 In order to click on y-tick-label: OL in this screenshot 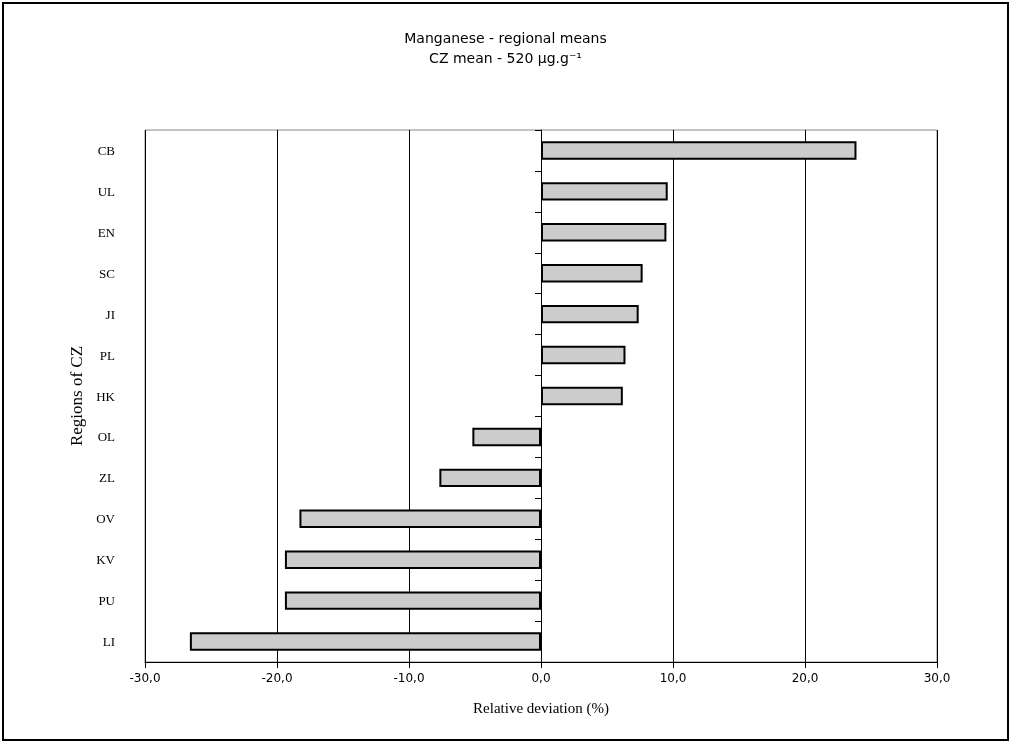, I will do `click(106, 437)`.